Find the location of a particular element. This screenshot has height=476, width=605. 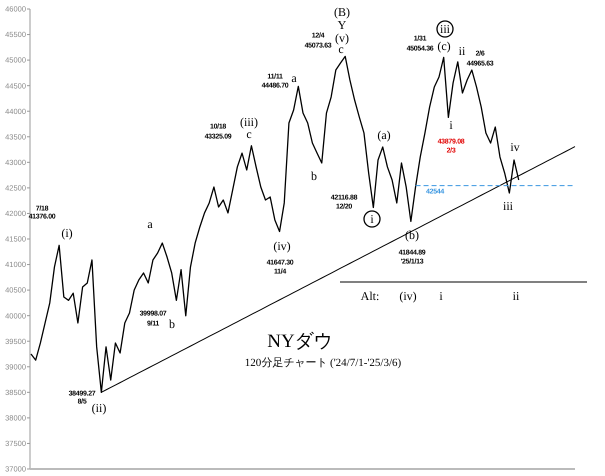

annotation: c is located at coordinates (249, 134).